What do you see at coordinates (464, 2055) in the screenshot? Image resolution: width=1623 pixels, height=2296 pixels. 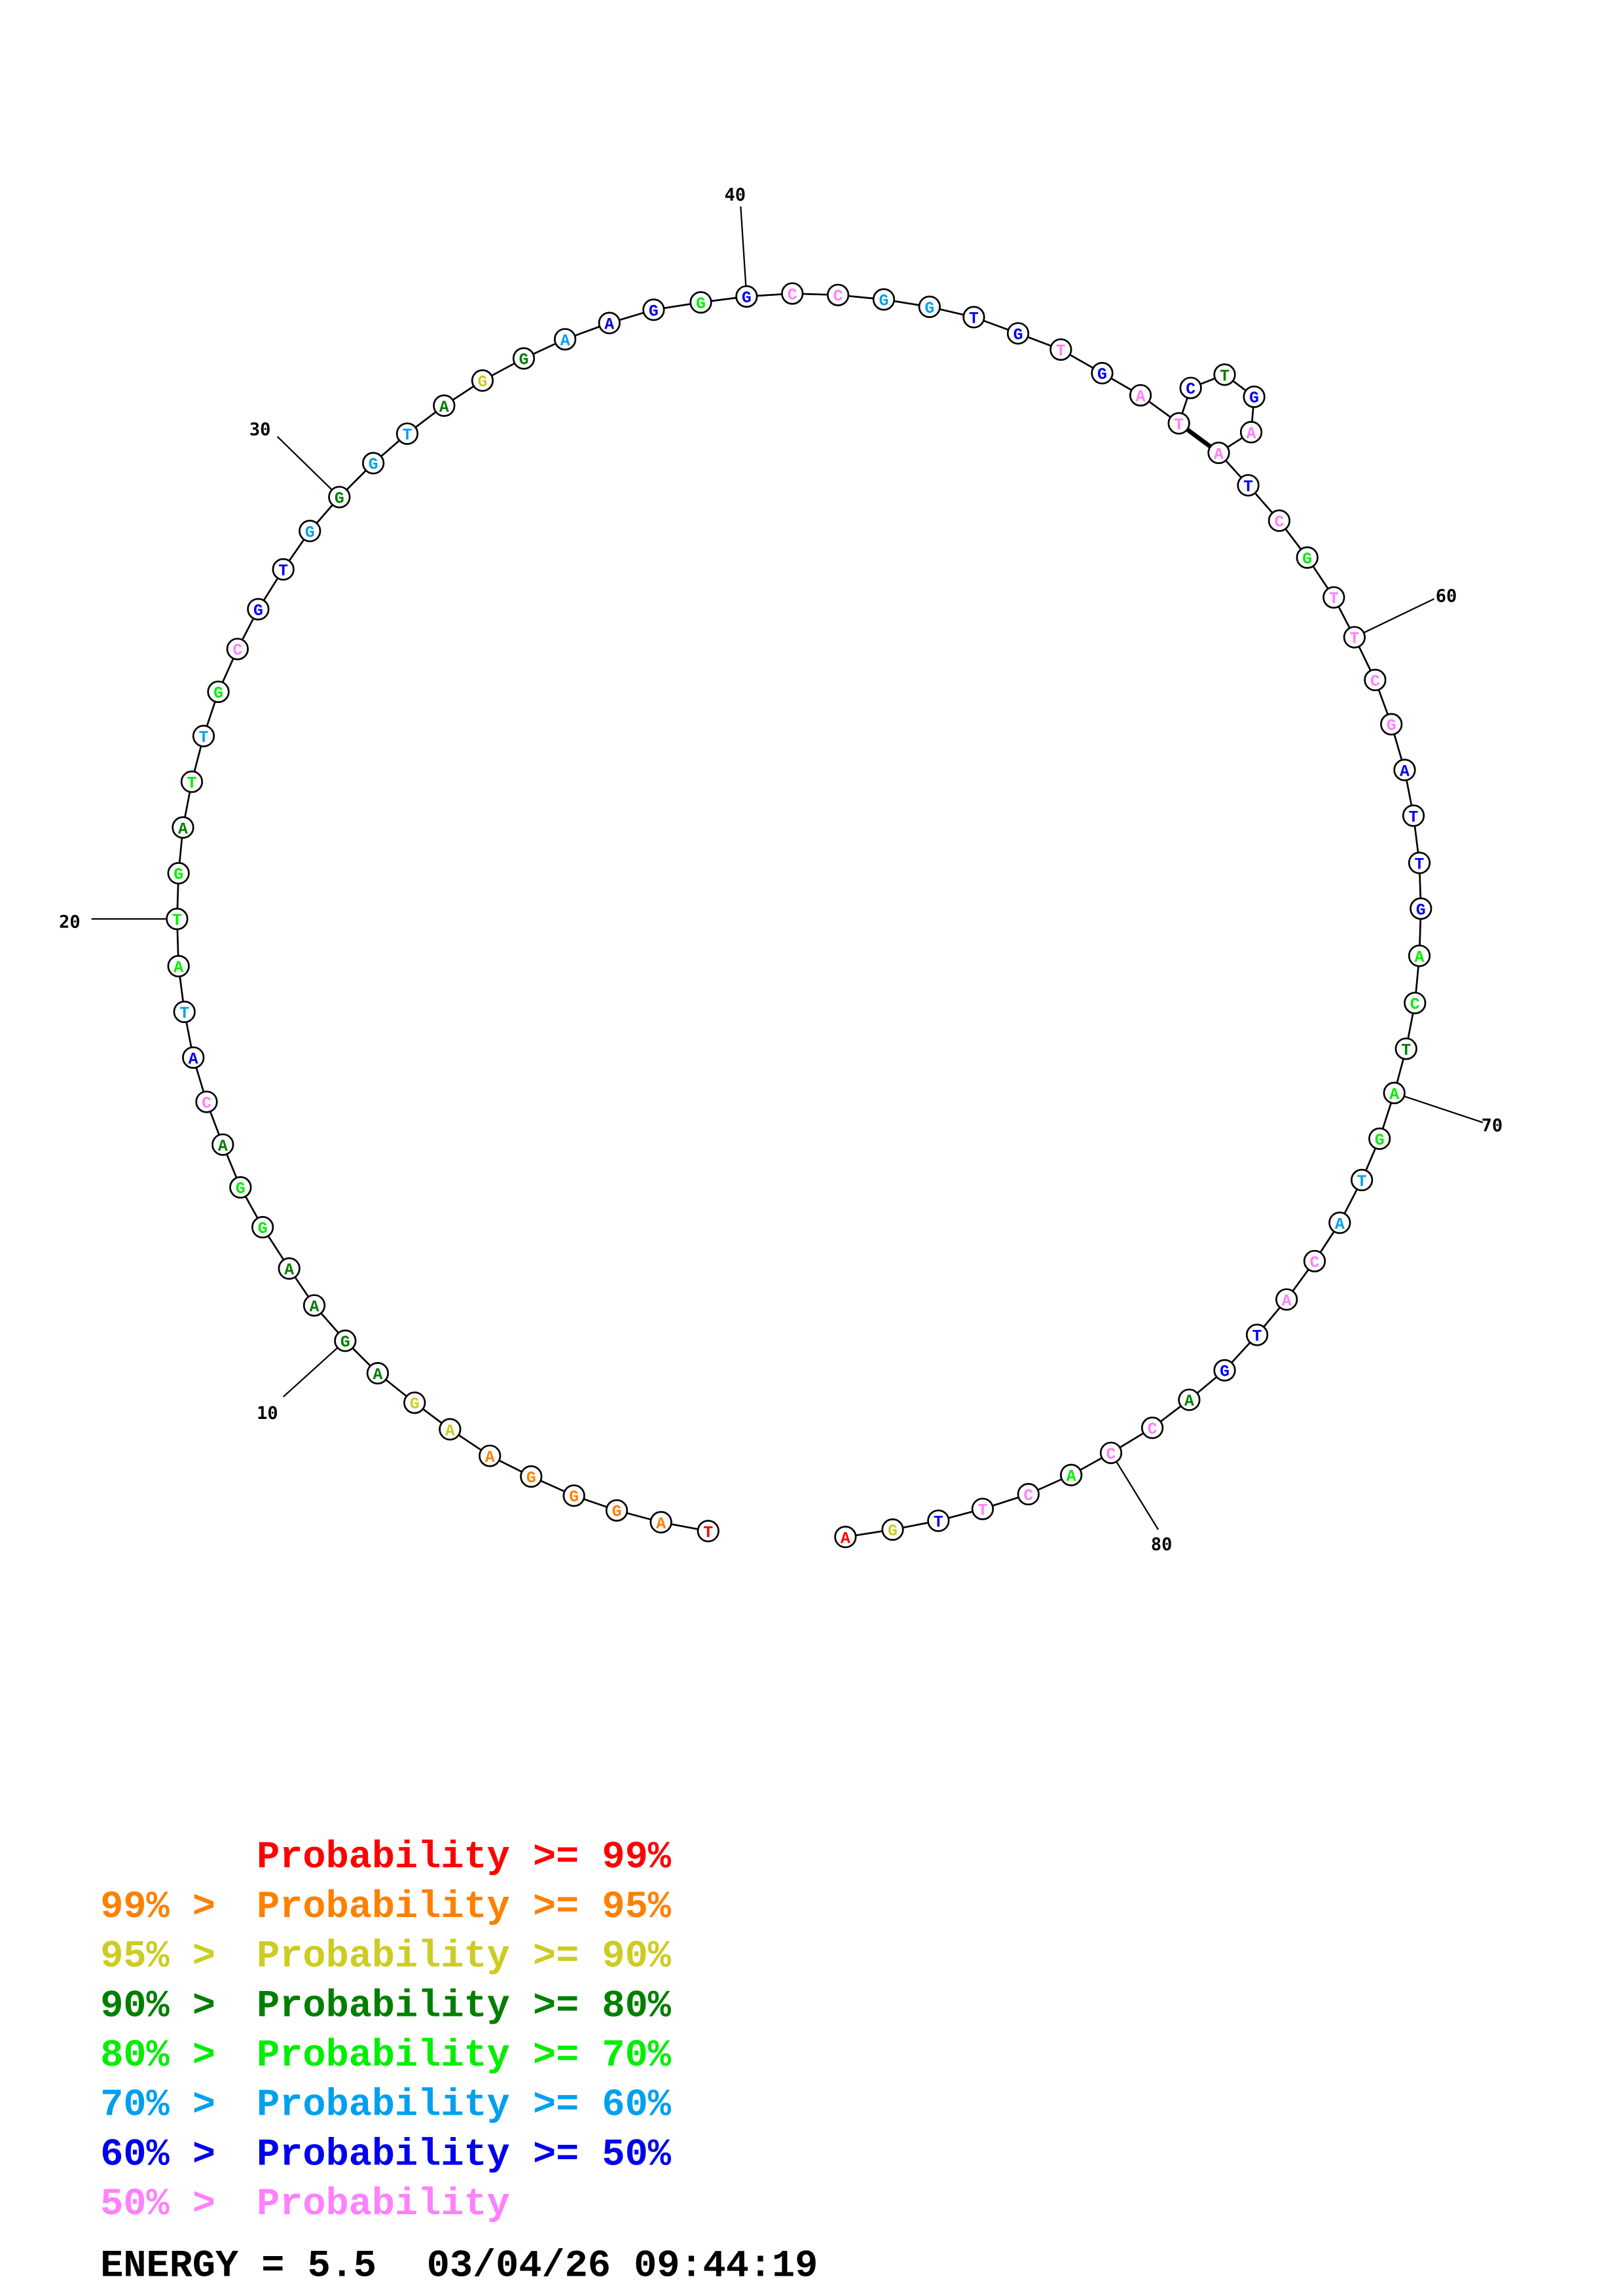 I see `legend-label: Probability >= 70%` at bounding box center [464, 2055].